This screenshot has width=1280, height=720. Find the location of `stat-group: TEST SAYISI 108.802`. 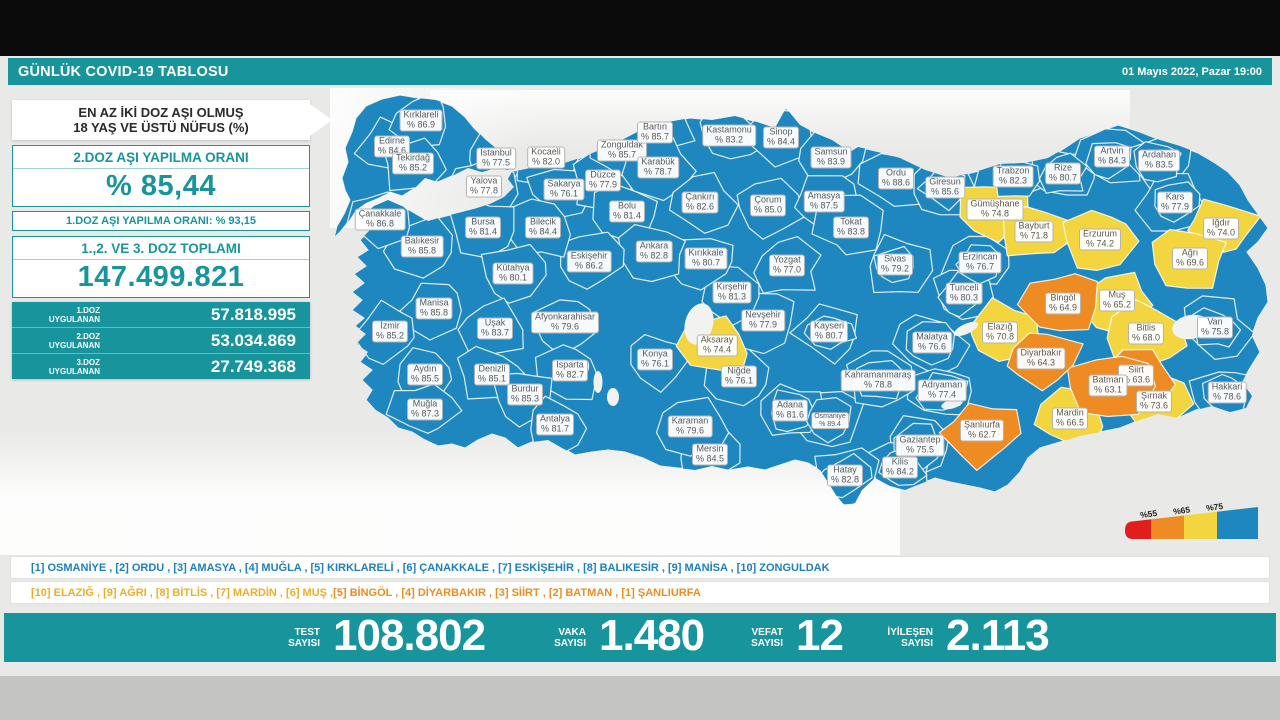

stat-group: TEST SAYISI 108.802 is located at coordinates (387, 635).